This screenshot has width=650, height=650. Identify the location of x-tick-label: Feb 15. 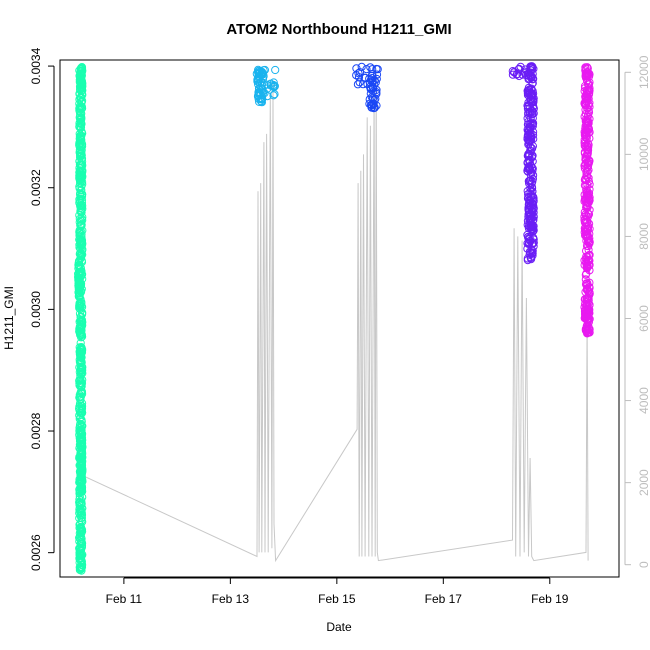
(337, 599).